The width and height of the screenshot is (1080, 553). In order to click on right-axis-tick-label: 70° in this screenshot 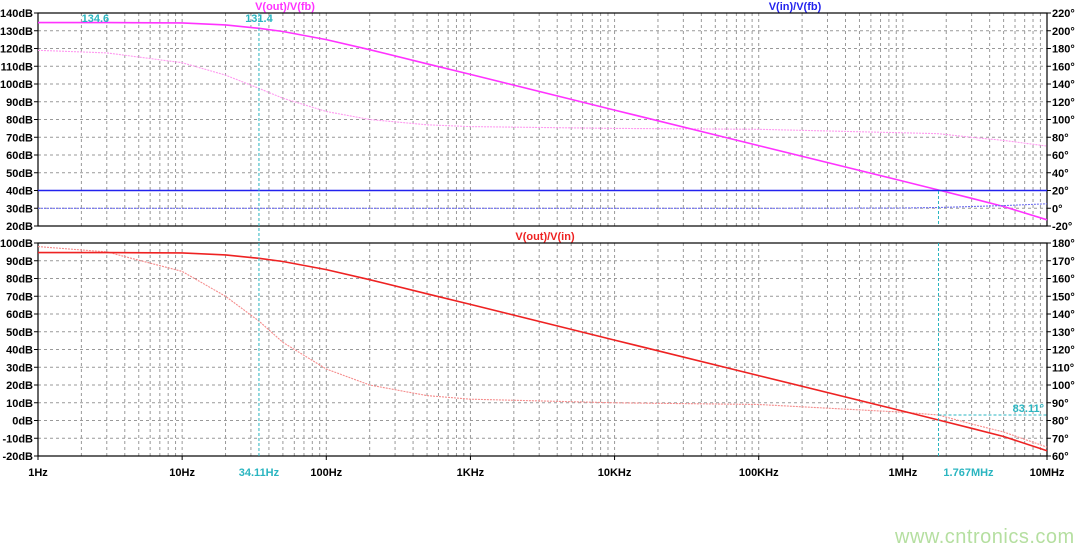, I will do `click(1060, 439)`.